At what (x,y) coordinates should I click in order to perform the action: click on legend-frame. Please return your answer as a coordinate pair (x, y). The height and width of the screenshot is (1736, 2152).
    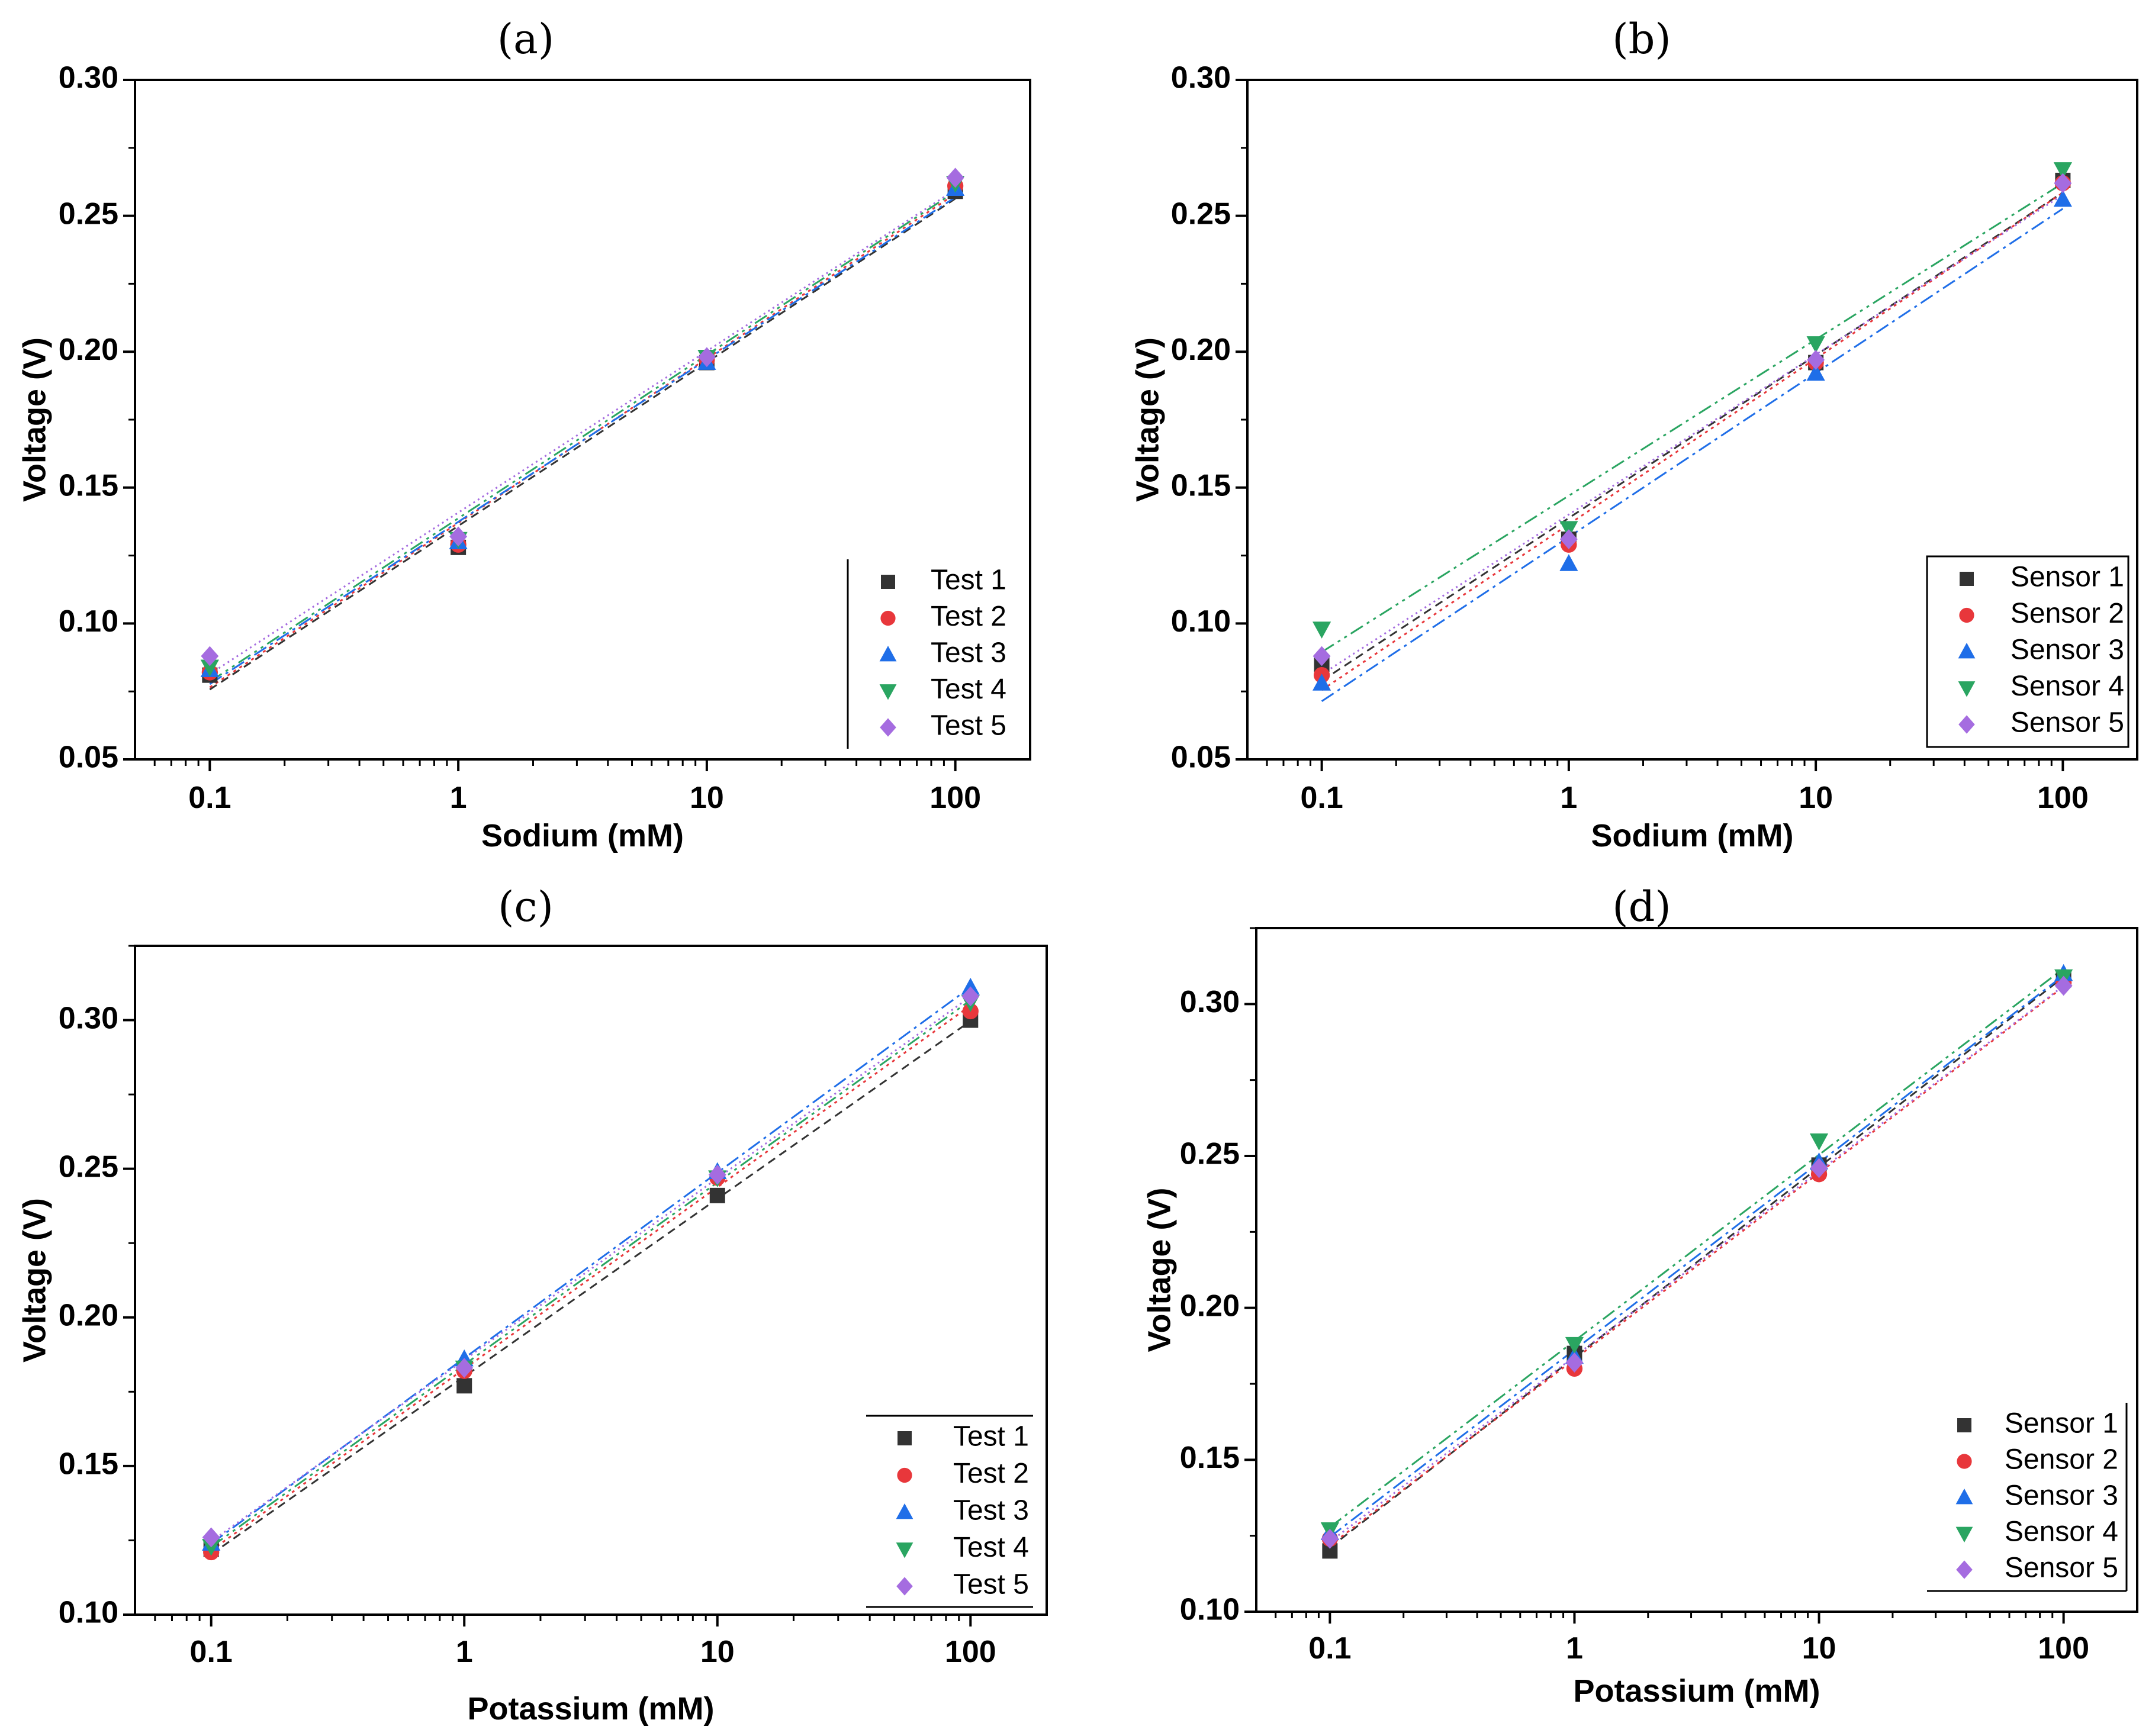
    Looking at the image, I should click on (2028, 651).